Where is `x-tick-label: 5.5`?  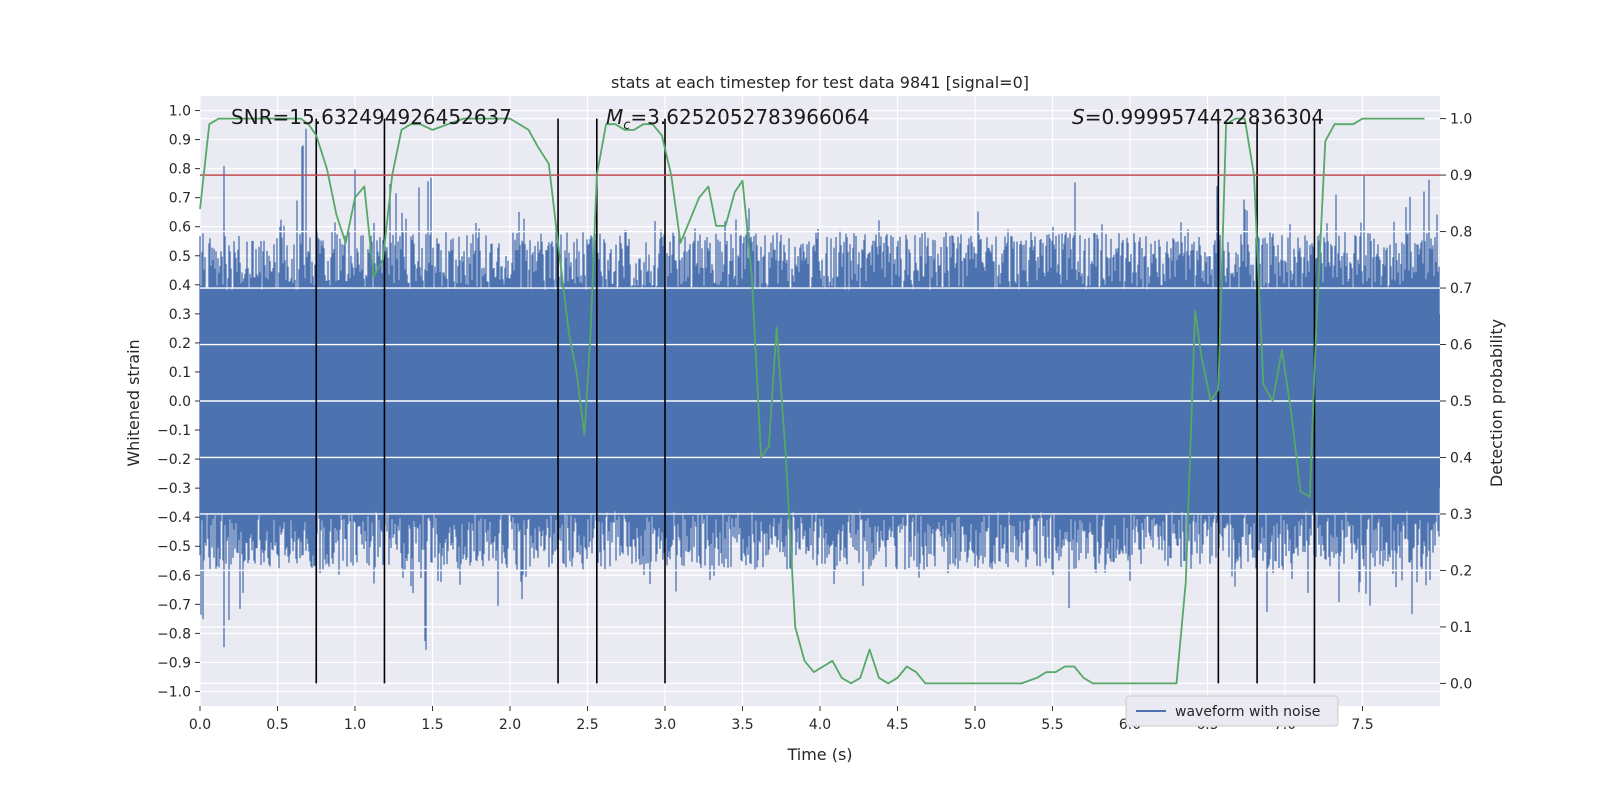
x-tick-label: 5.5 is located at coordinates (1052, 725).